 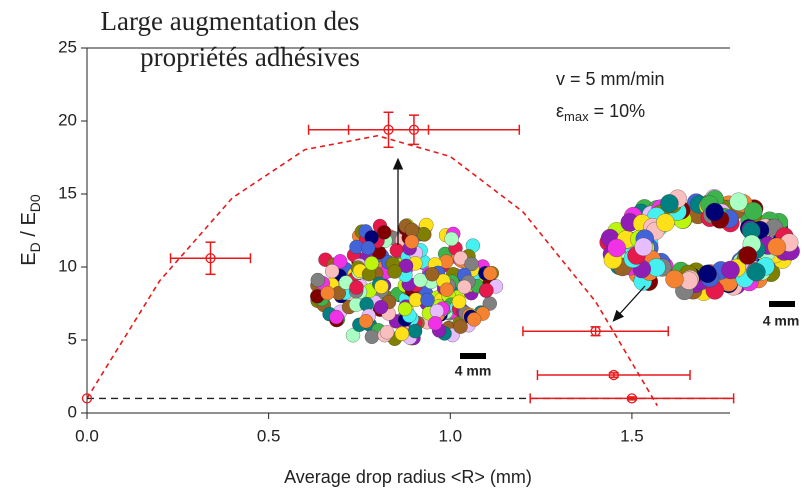 I want to click on y-tick-label: 10, so click(x=67, y=265).